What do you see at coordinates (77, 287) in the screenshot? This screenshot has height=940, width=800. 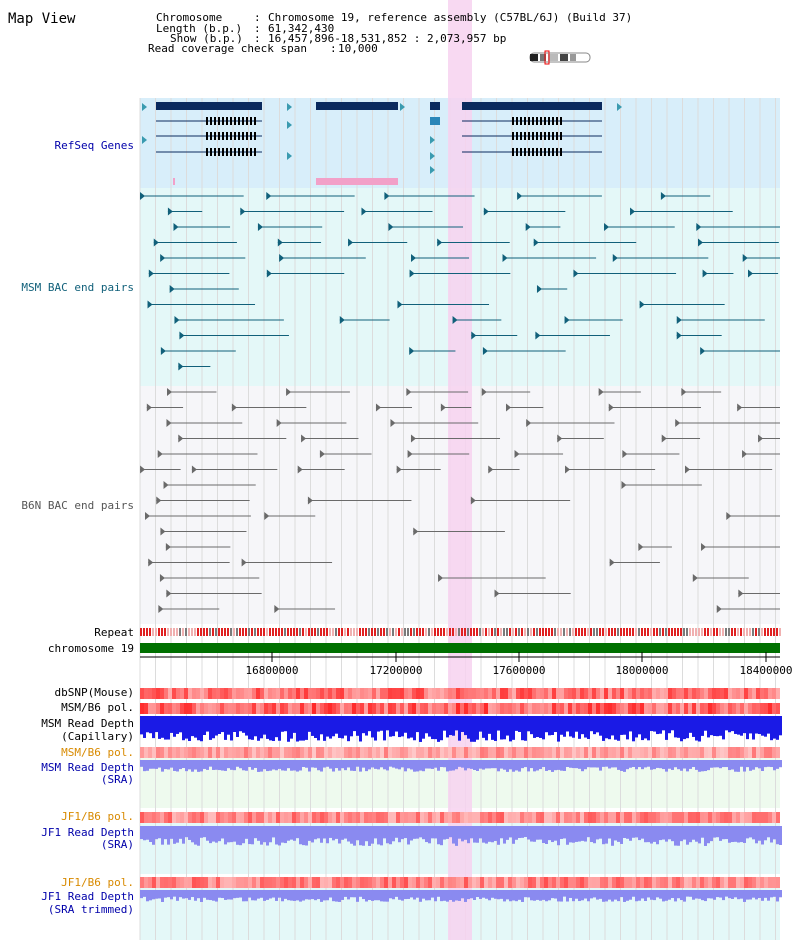 I see `msm-bac-label: MSM BAC end pairs` at bounding box center [77, 287].